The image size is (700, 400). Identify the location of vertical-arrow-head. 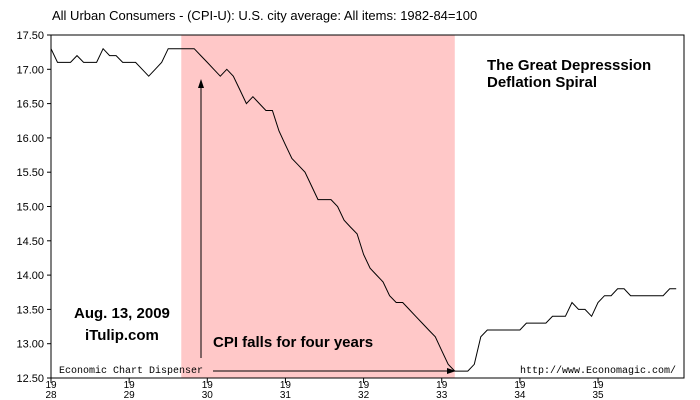
(201, 83).